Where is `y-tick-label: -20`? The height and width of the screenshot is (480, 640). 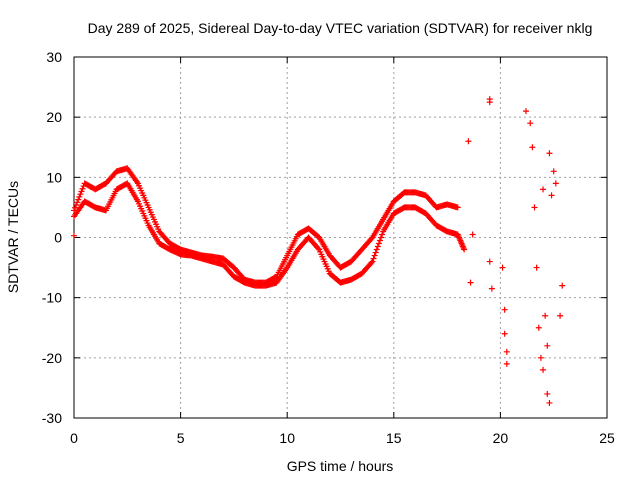 y-tick-label: -20 is located at coordinates (52, 358).